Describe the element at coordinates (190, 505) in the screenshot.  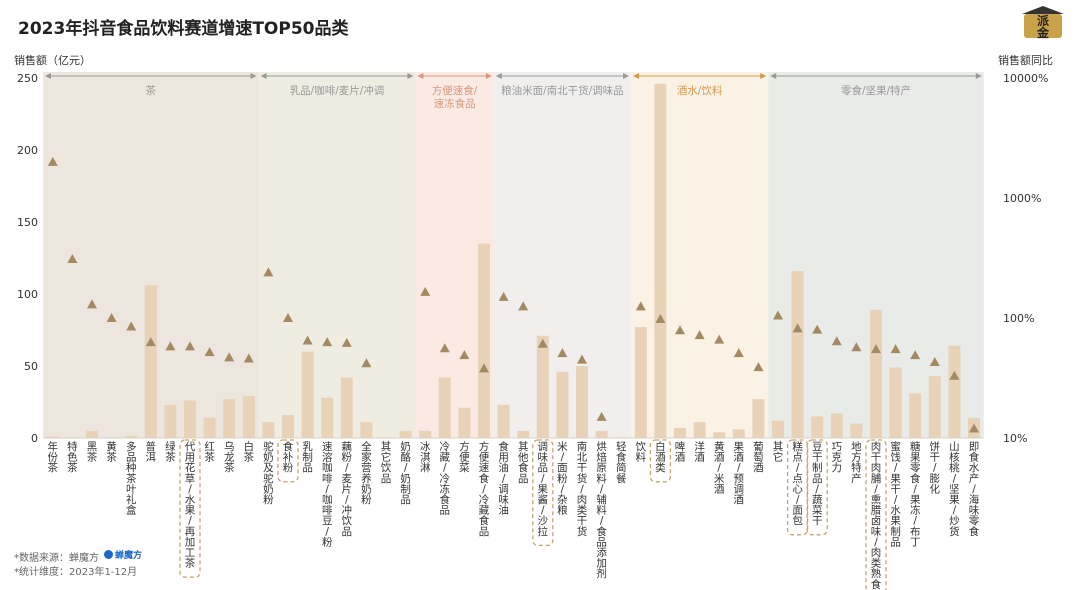
I see `category-label: 代用花草/水果/再加工茶` at that location.